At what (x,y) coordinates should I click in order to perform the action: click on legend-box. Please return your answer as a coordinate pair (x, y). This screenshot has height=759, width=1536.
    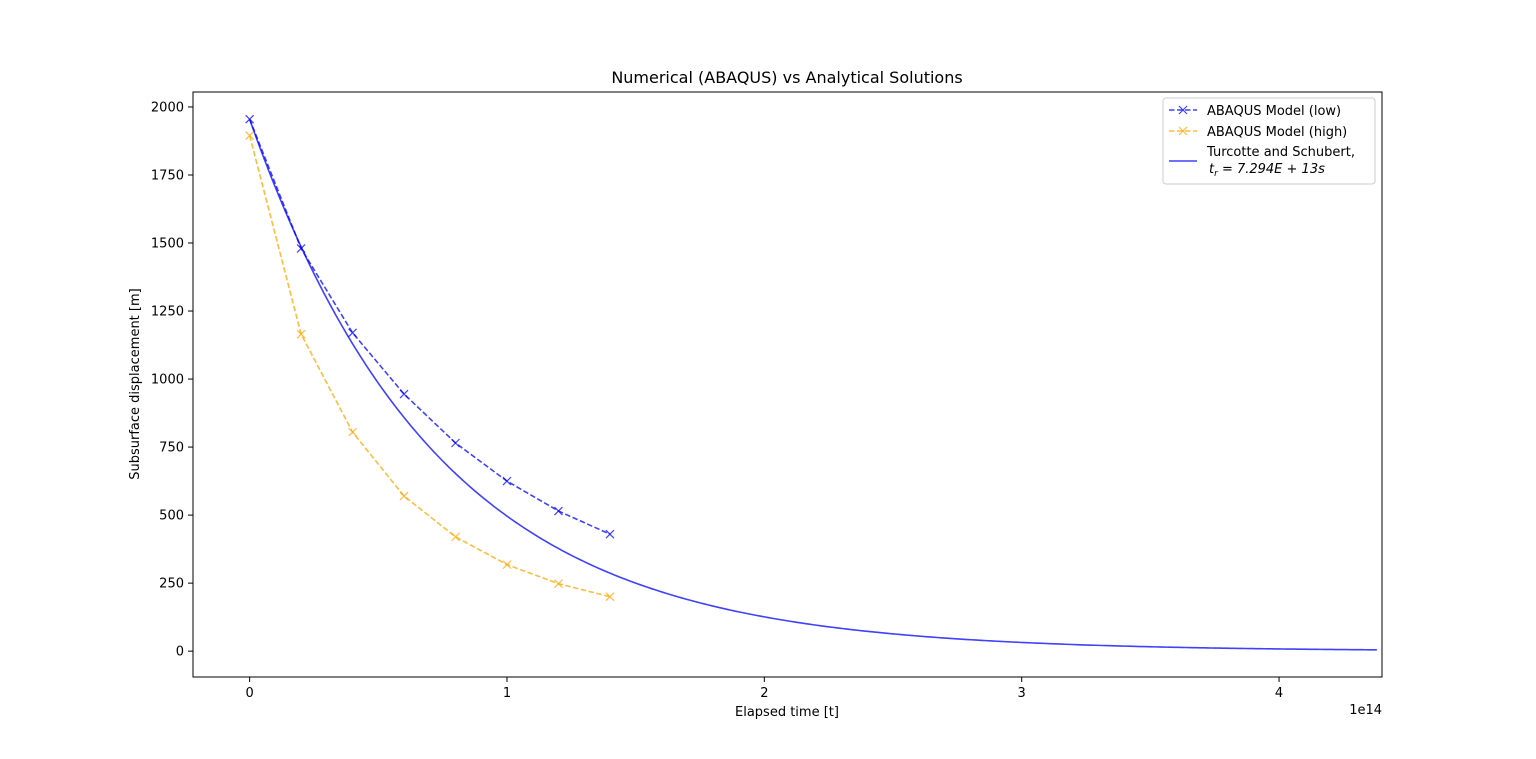
    Looking at the image, I should click on (1269, 141).